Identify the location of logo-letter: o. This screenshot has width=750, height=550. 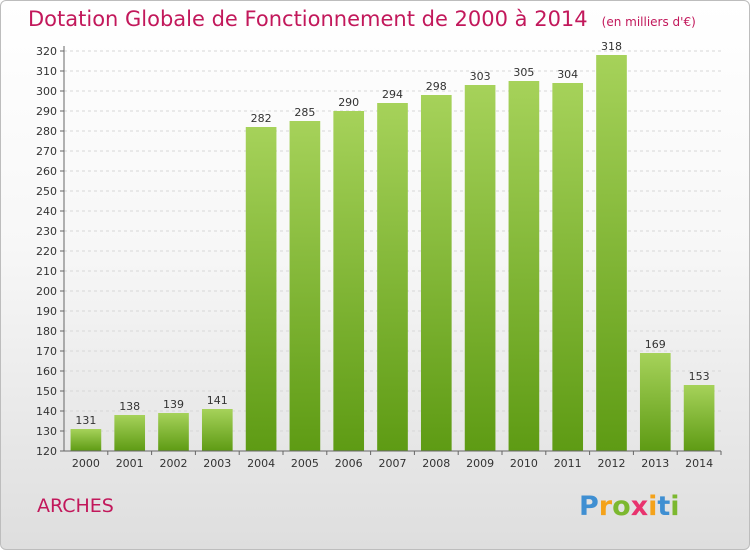
(621, 506).